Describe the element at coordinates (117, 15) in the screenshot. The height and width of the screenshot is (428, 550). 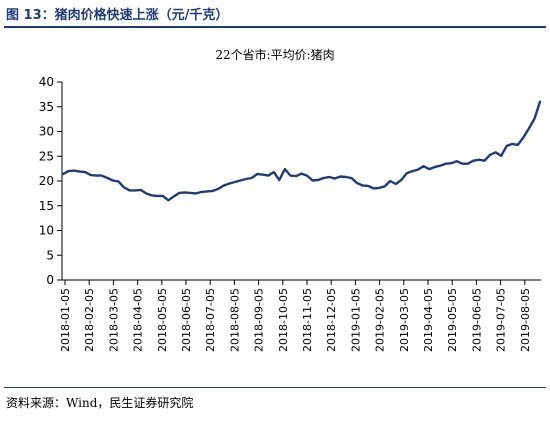
I see `figure-title: 图 13：猪肉价格快速上涨（元/千克）` at that location.